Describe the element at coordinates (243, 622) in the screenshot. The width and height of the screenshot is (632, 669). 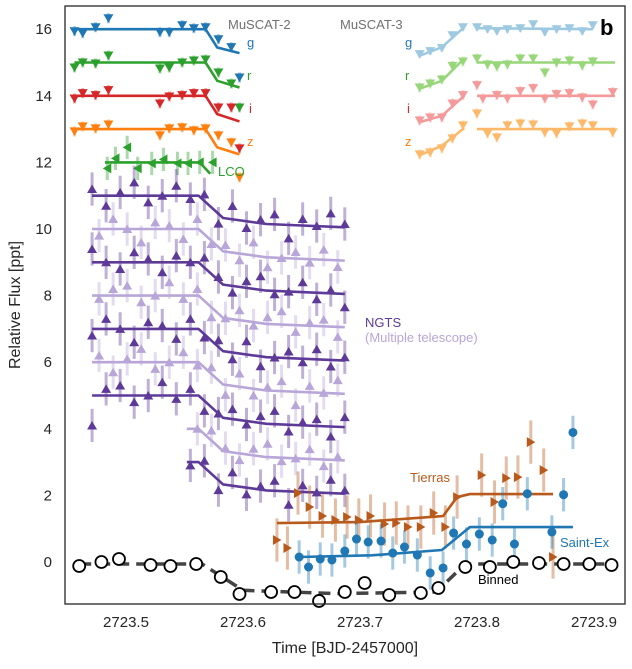
I see `x-tick-label: 2723.6` at that location.